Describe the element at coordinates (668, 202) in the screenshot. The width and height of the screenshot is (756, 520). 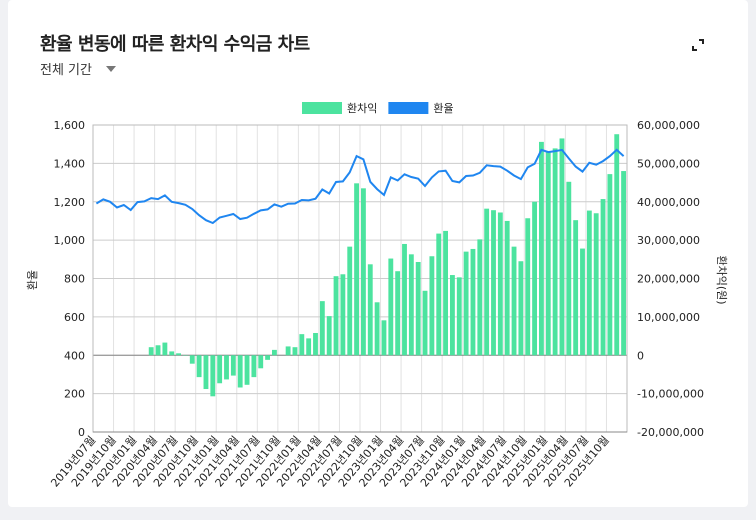
I see `y-right-tick-label: 40,000,000` at that location.